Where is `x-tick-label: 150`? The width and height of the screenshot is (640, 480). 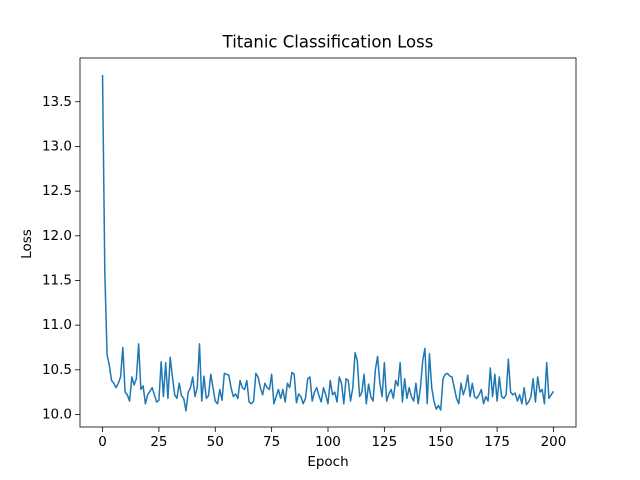
x-tick-label: 150 is located at coordinates (441, 442).